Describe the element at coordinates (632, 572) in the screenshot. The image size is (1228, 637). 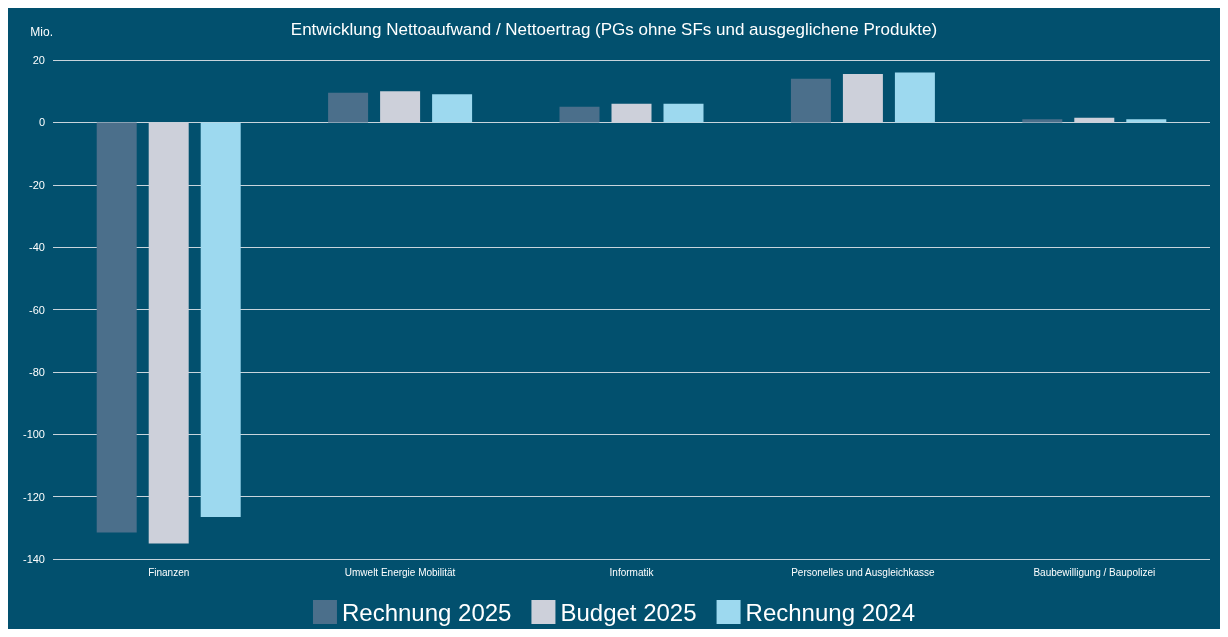
I see `x-tick-label: Informatik` at that location.